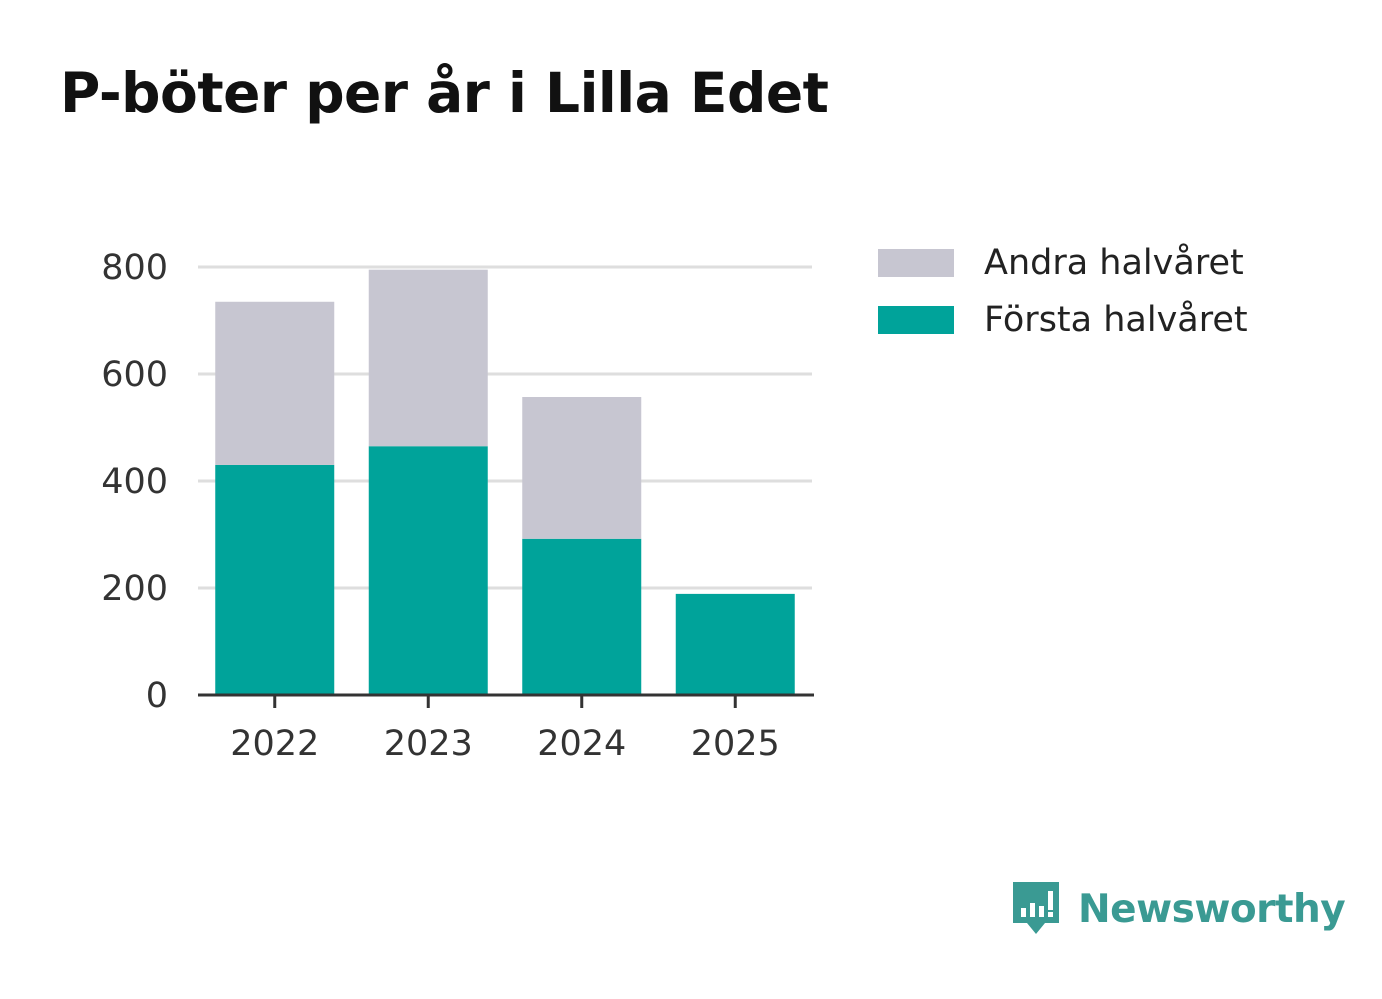 This screenshot has height=999, width=1382. I want to click on x-tick-label: 2025, so click(735, 744).